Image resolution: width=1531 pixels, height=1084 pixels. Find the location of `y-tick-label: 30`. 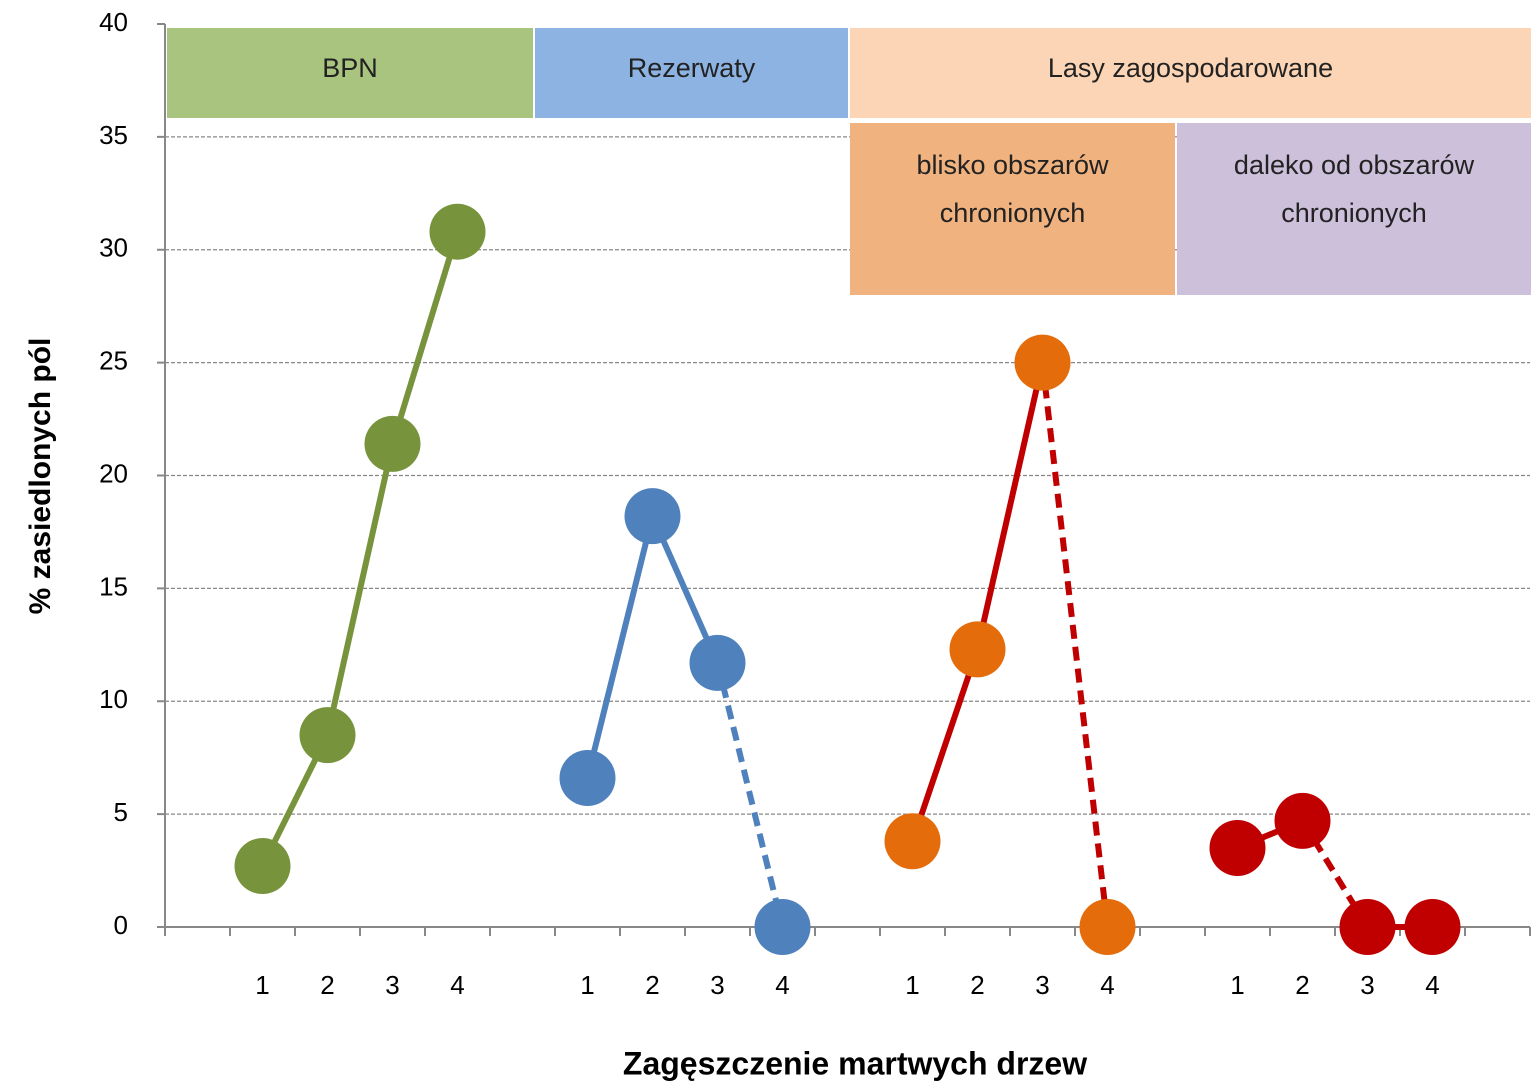

y-tick-label: 30 is located at coordinates (113, 248).